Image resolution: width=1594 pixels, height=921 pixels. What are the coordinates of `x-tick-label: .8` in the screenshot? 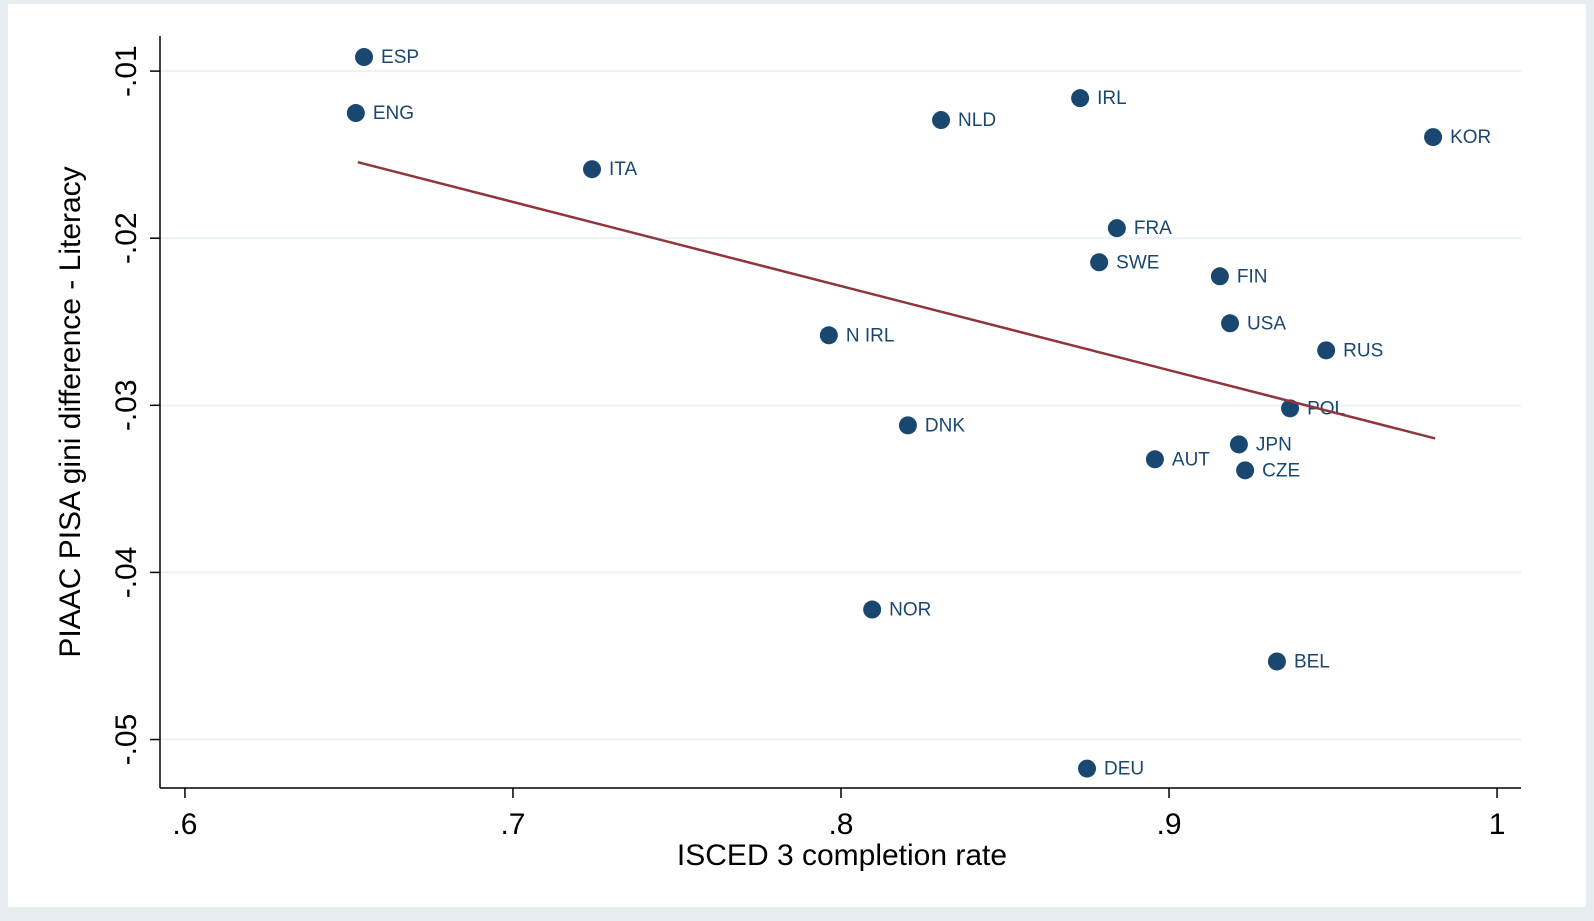 It's located at (840, 824).